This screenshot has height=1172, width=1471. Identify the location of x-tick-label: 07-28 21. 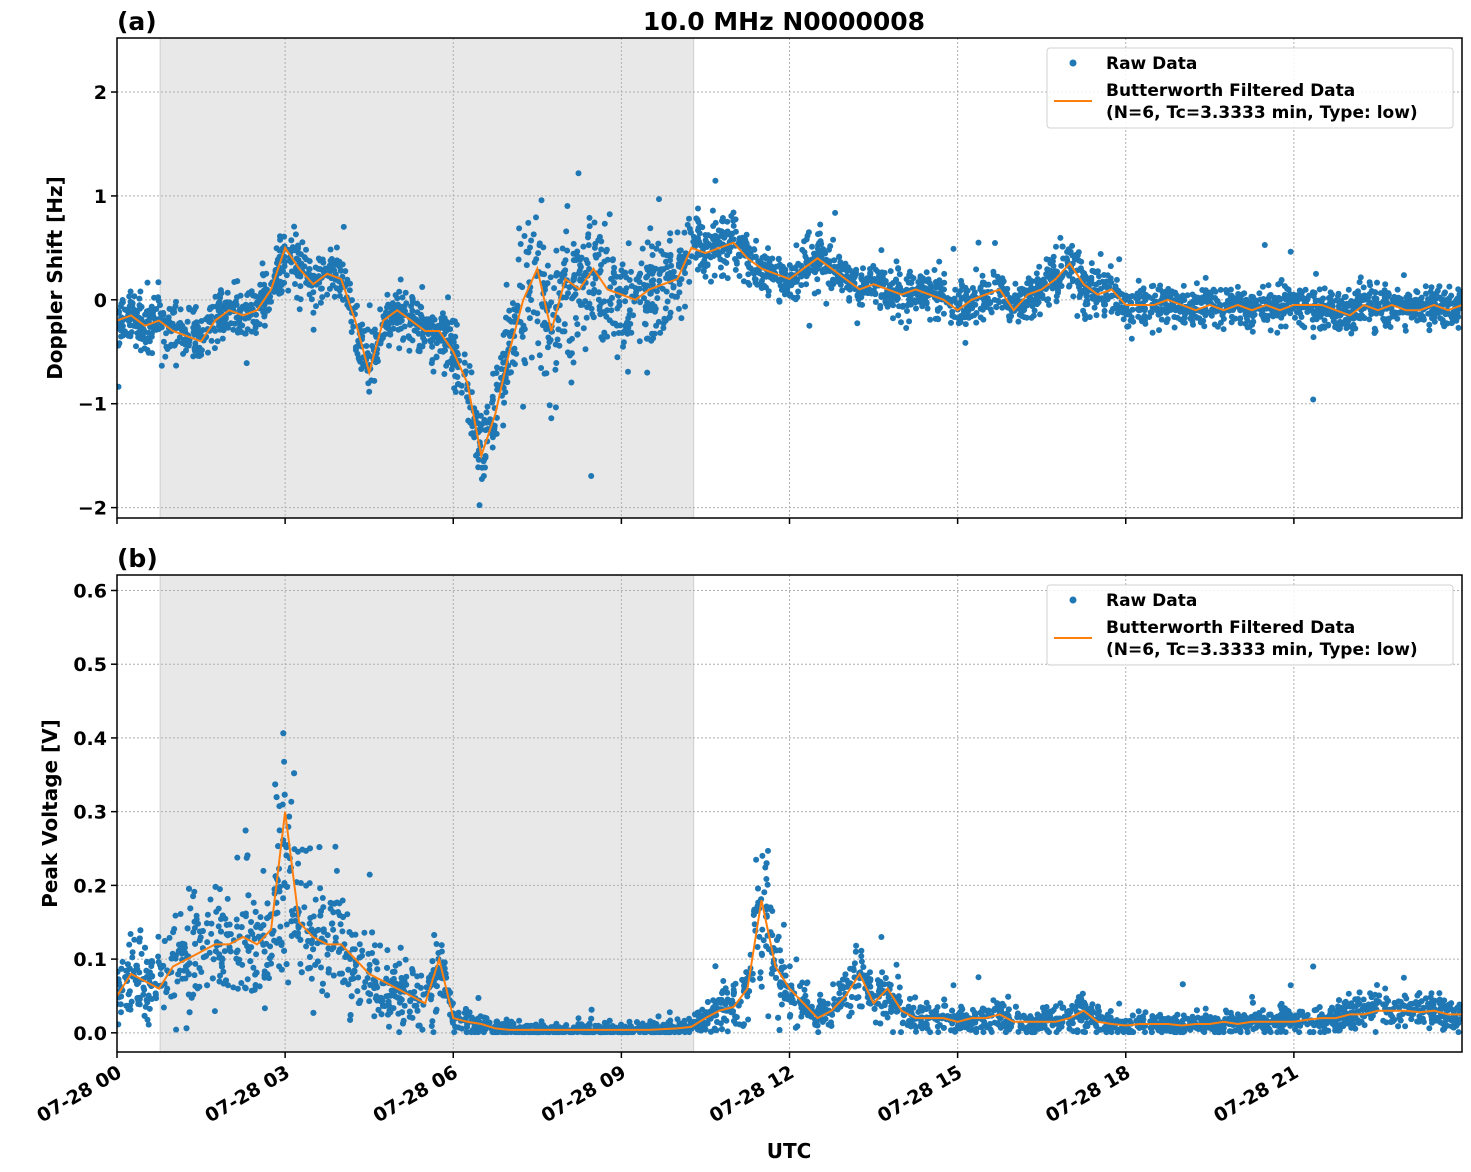
(1256, 1094).